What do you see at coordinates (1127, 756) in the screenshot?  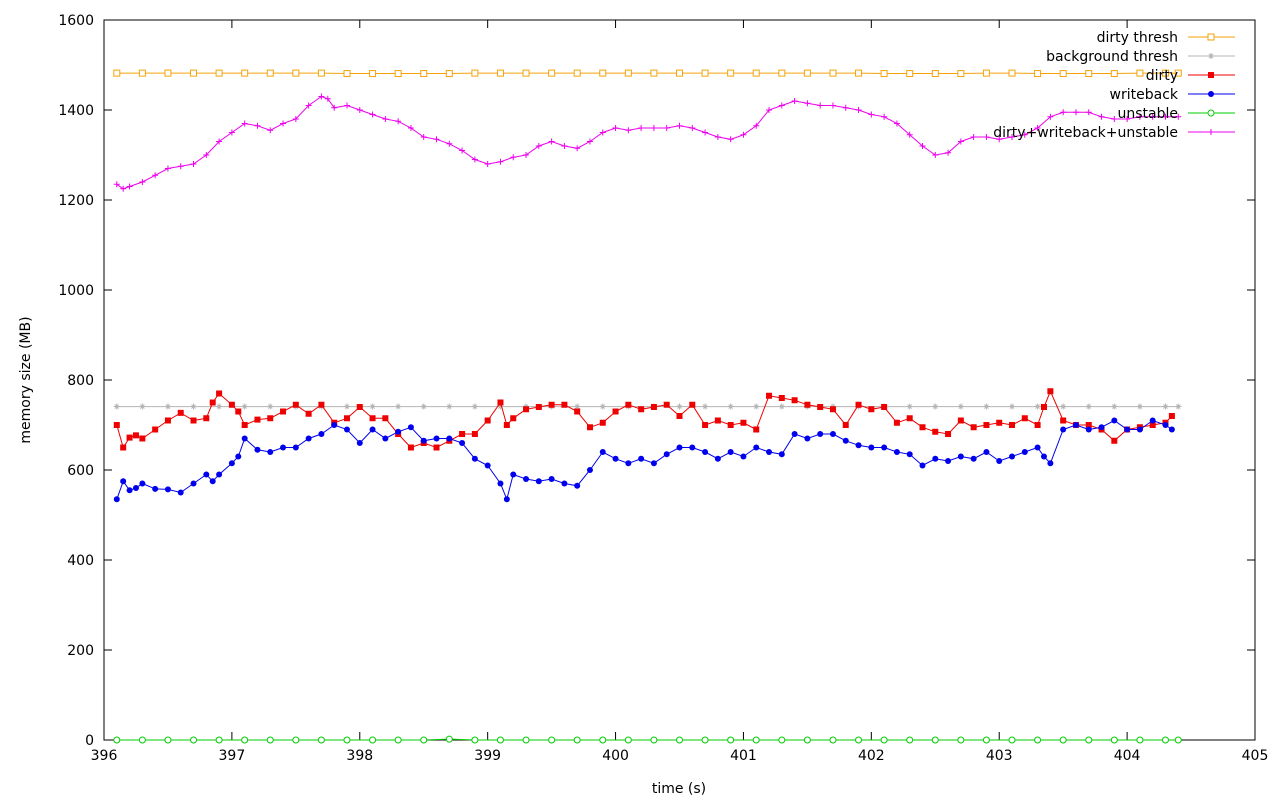 I see `x-tick-label: 404` at bounding box center [1127, 756].